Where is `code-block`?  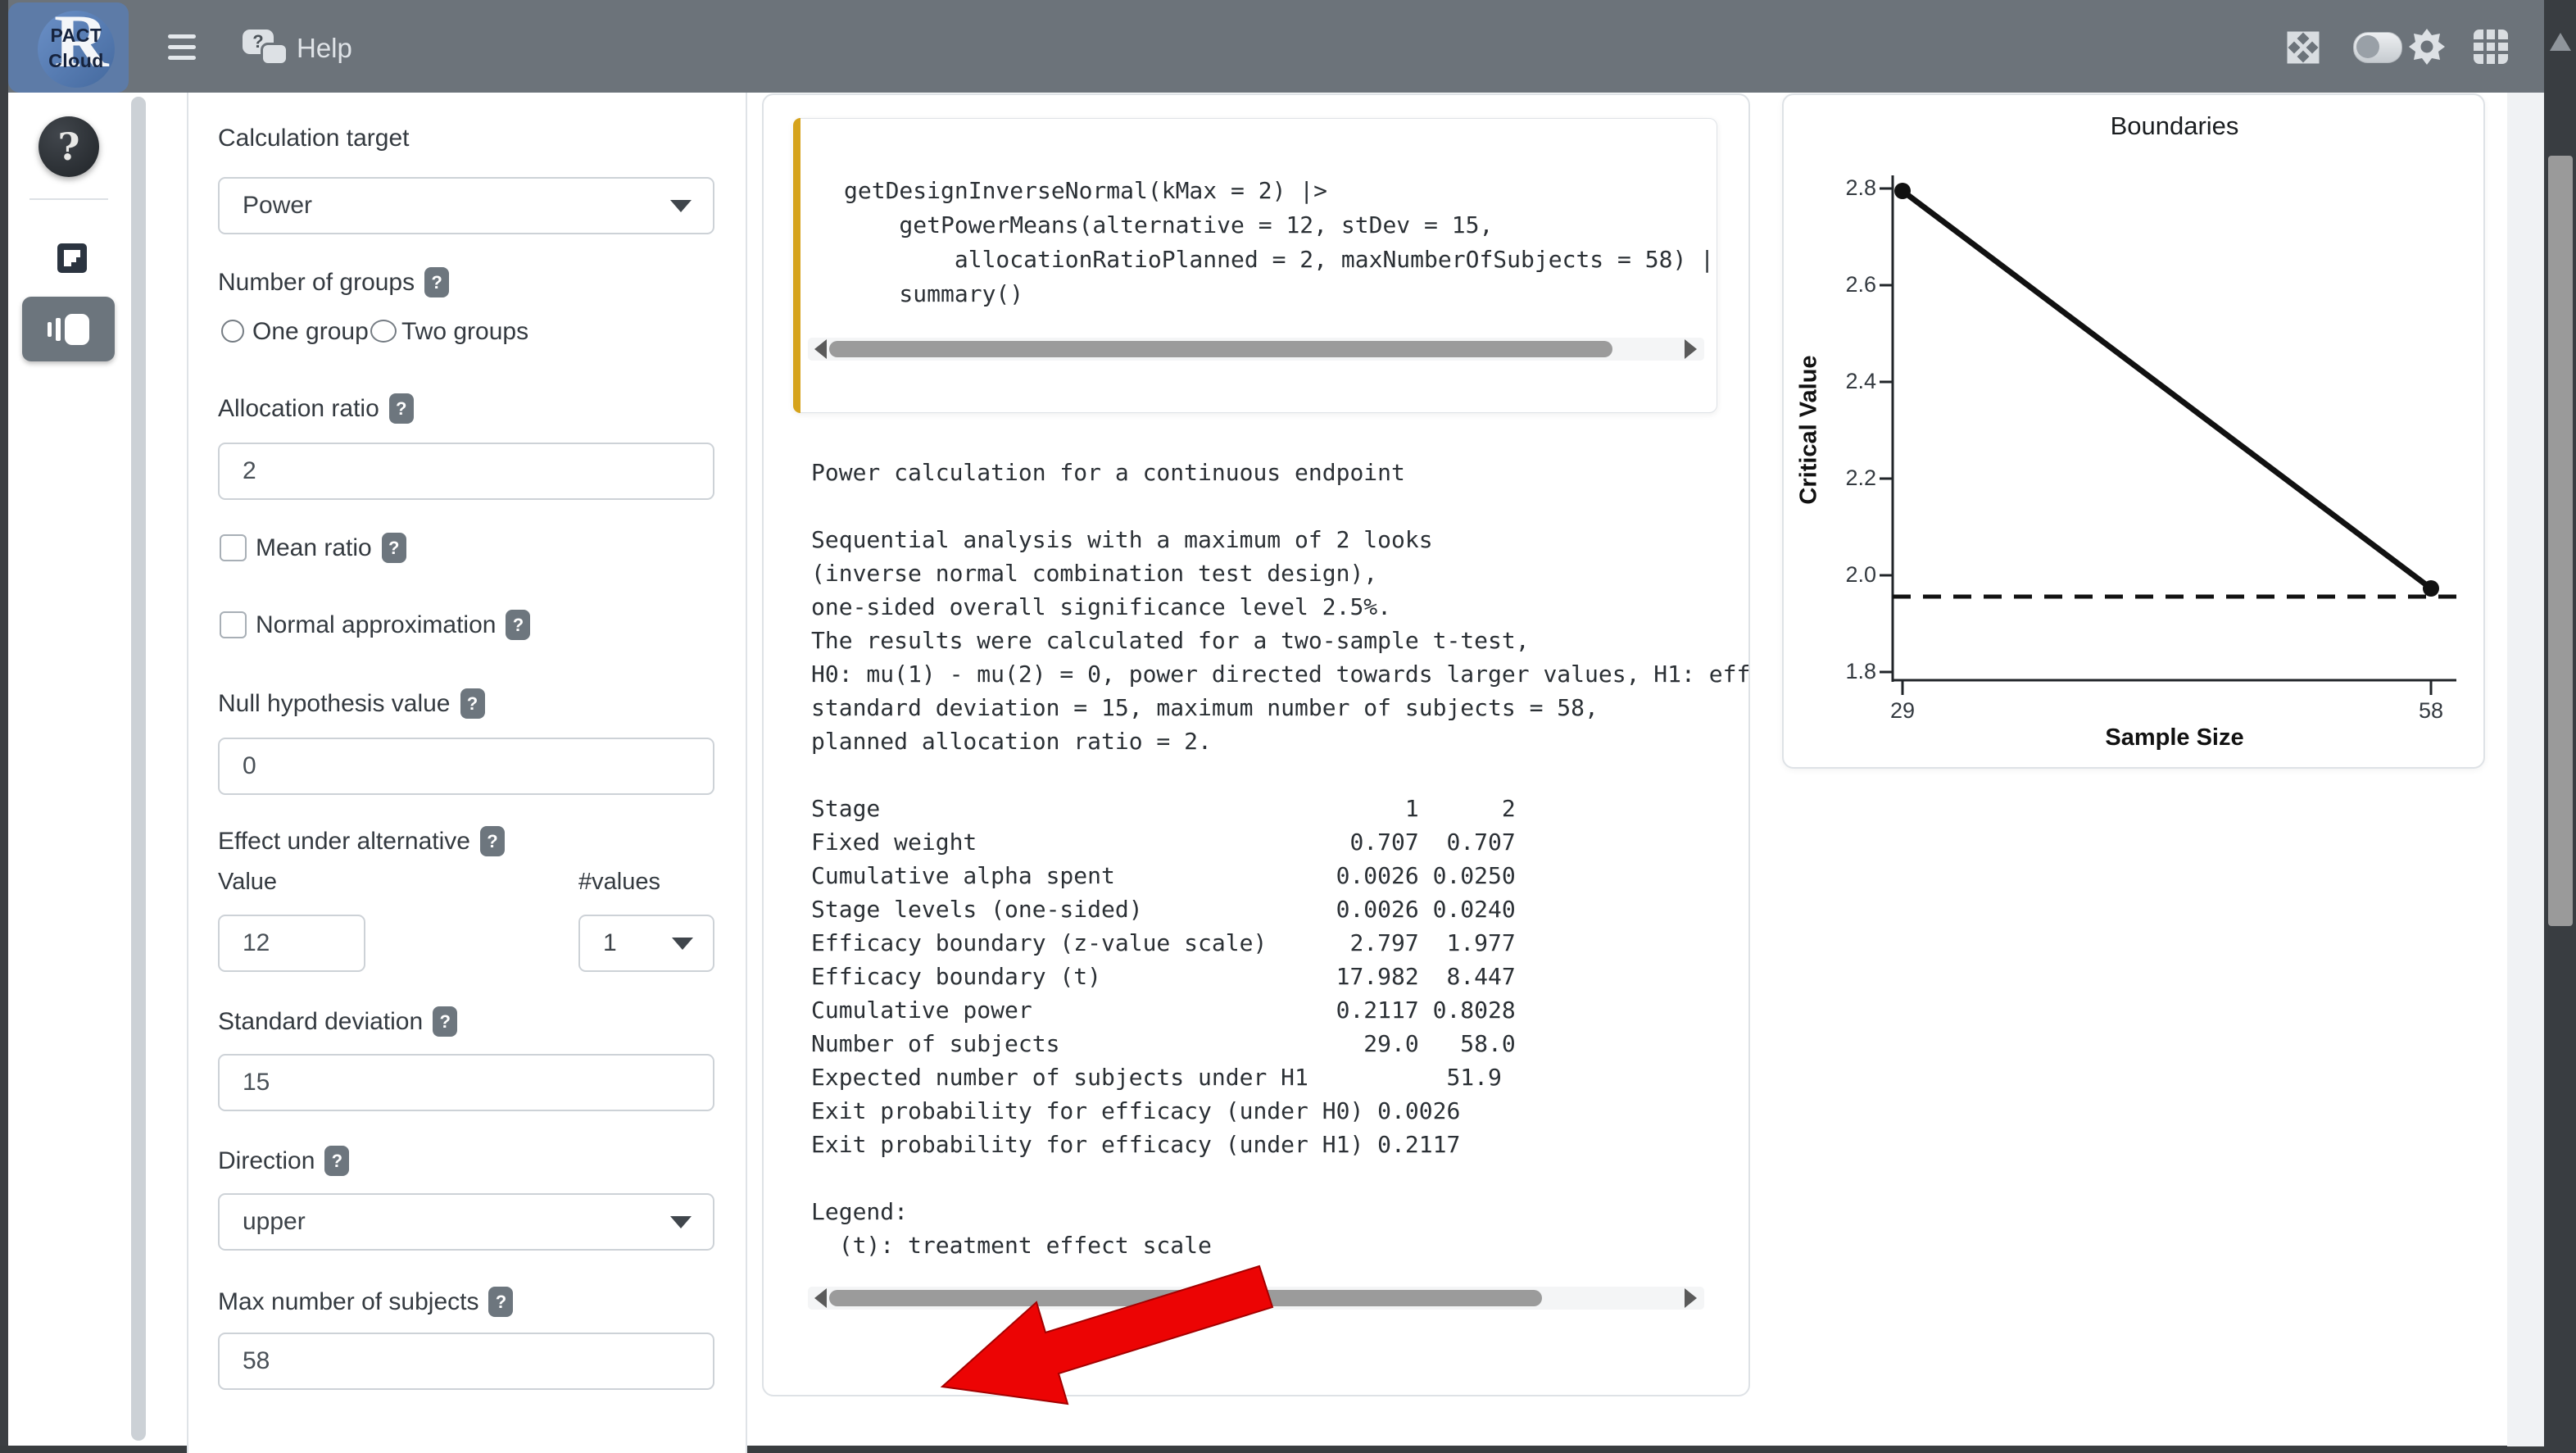 code-block is located at coordinates (1255, 265).